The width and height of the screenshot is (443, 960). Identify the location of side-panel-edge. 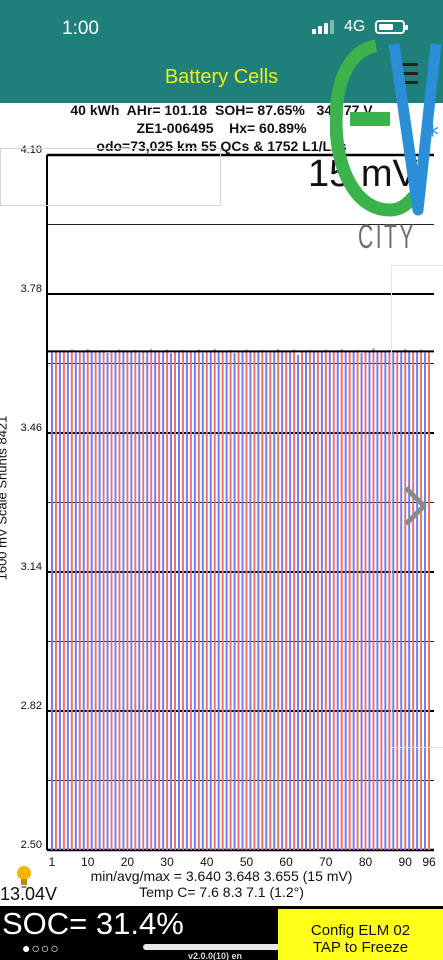
(417, 506).